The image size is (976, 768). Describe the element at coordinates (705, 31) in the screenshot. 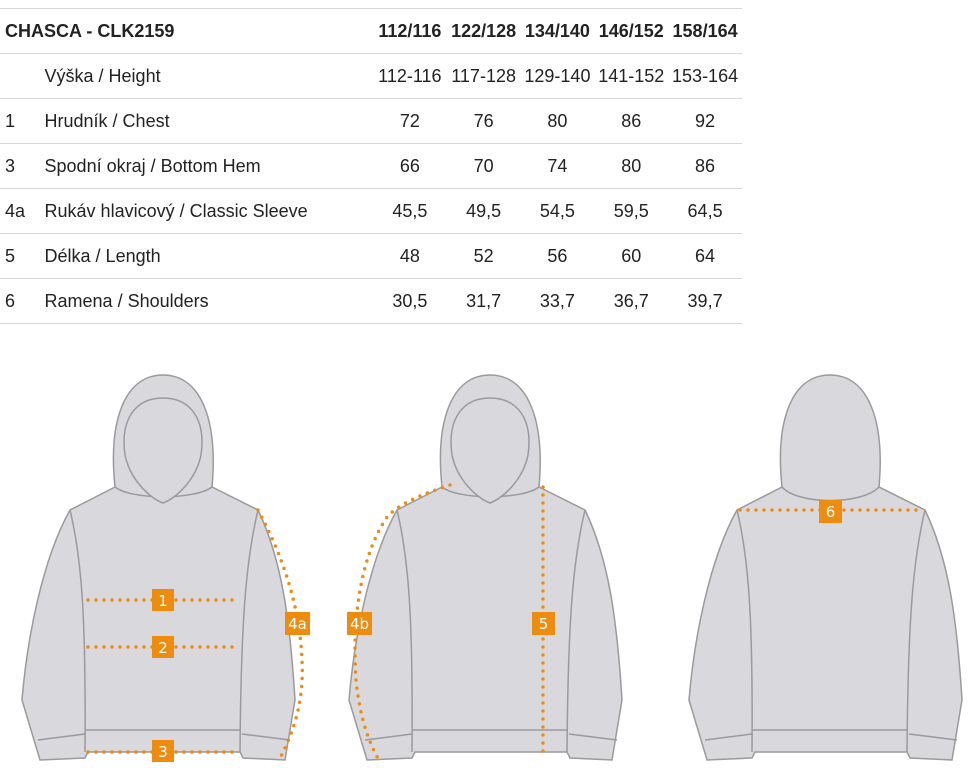

I see `size-header: 158/164` at that location.